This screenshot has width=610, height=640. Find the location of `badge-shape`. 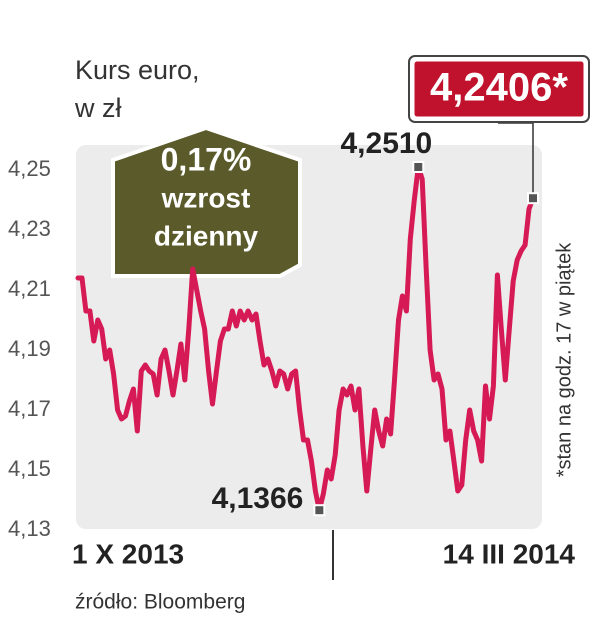

badge-shape is located at coordinates (206, 201).